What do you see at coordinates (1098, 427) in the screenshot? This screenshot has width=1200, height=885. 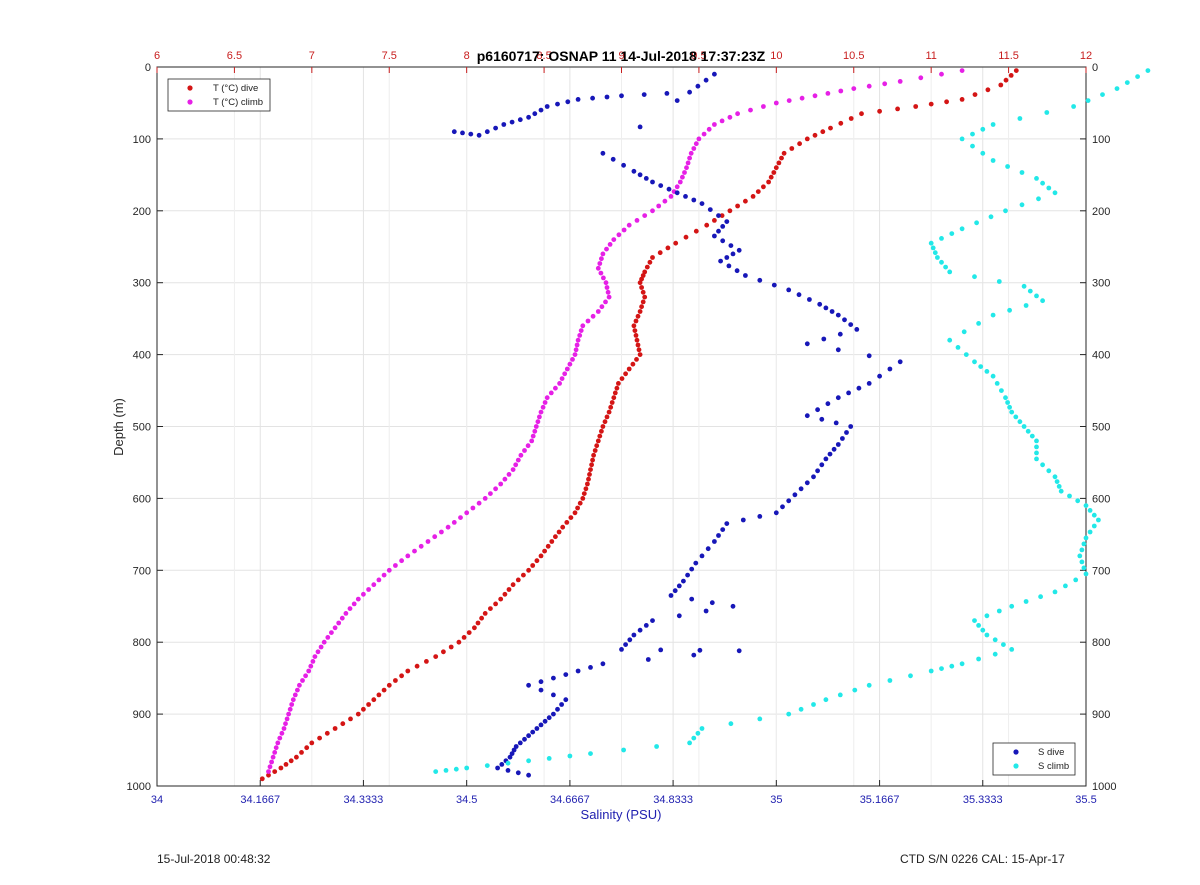 I see `depth-ticks-right: 0 100 200 300 400 500 600 700 800 900 1000` at bounding box center [1098, 427].